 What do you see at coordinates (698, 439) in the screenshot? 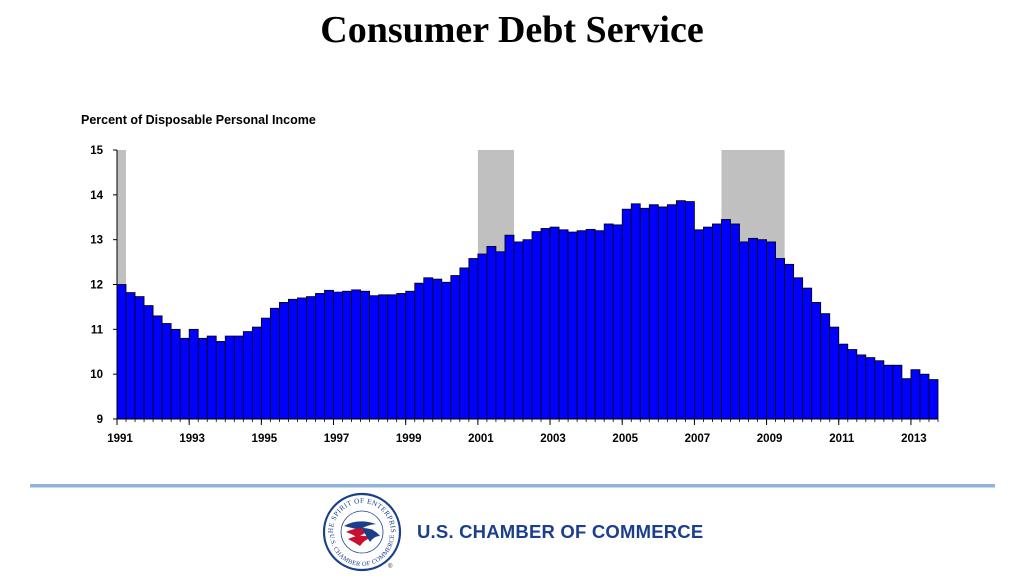
I see `x-tick-label: 2007` at bounding box center [698, 439].